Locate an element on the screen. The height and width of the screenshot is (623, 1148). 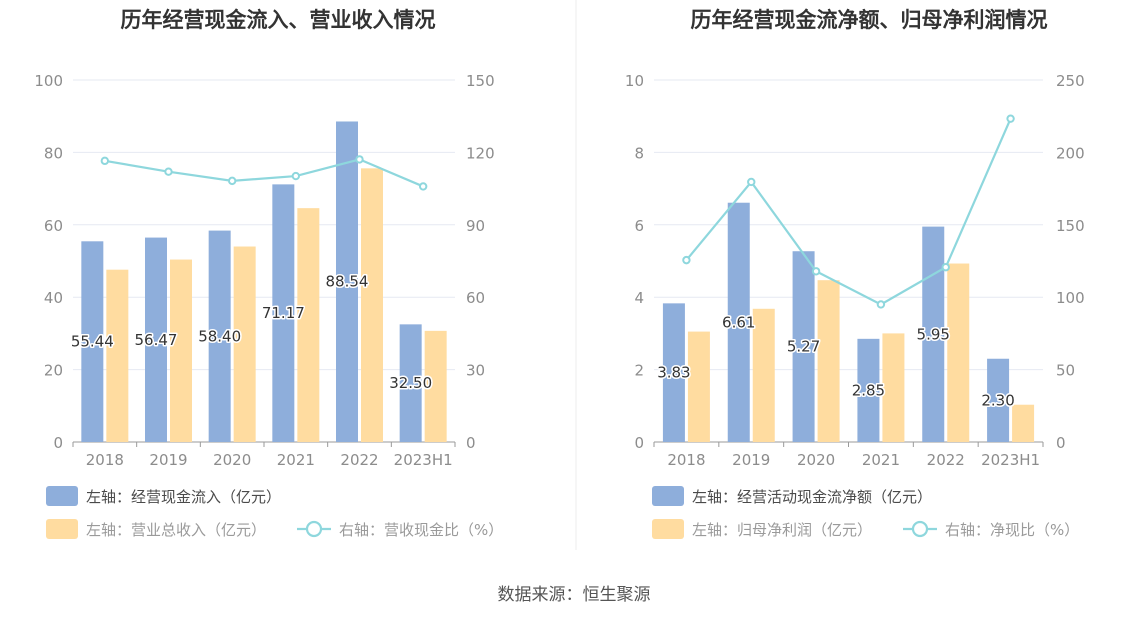
right-axis-tick: 50 is located at coordinates (1065, 371).